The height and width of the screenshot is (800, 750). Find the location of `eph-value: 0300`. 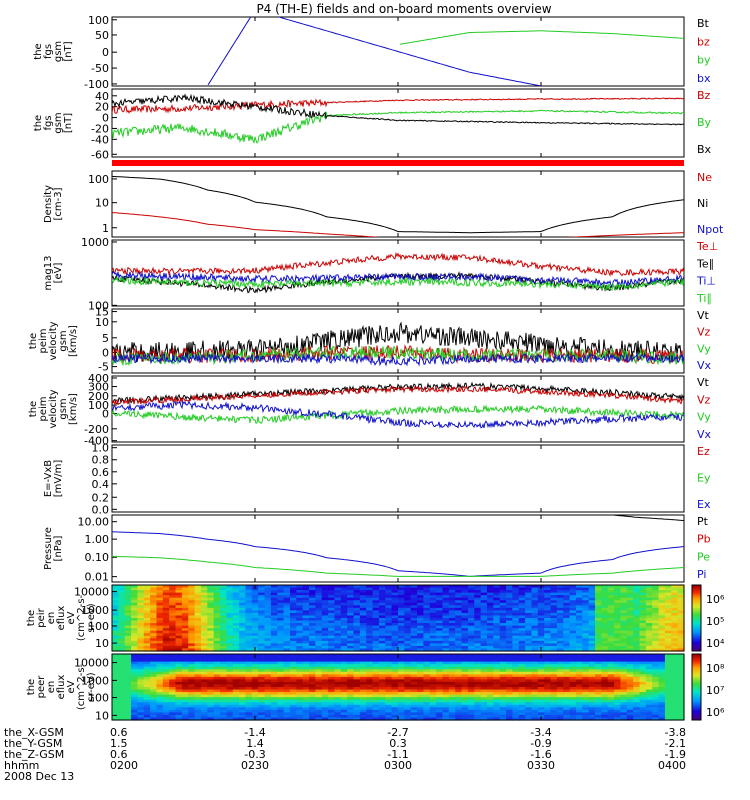

eph-value: 0300 is located at coordinates (398, 765).